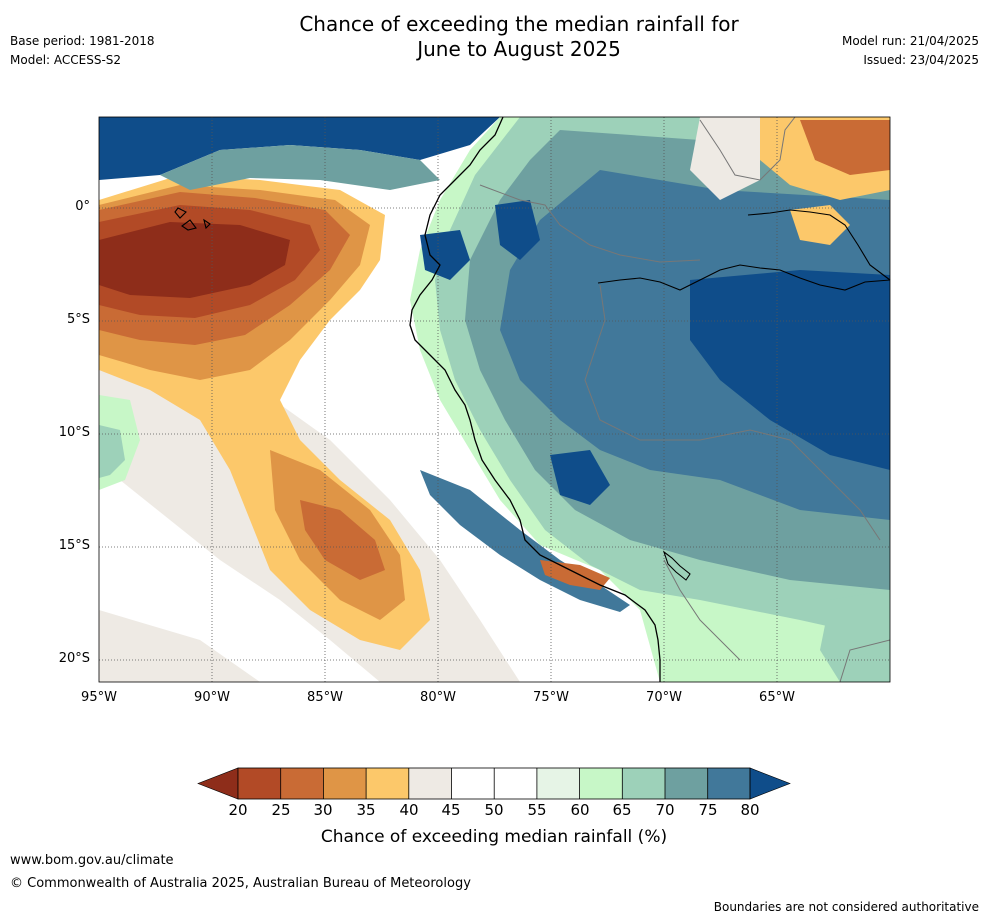 This screenshot has width=988, height=919. I want to click on wet-sw-spot, so click(855, 636).